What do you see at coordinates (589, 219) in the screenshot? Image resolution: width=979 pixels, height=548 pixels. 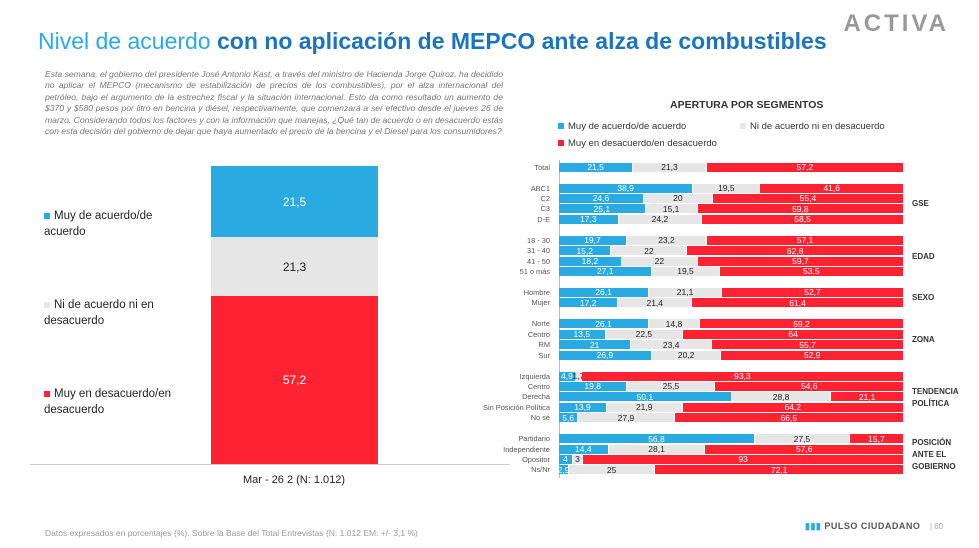 I see `bar-agree: 17,3` at bounding box center [589, 219].